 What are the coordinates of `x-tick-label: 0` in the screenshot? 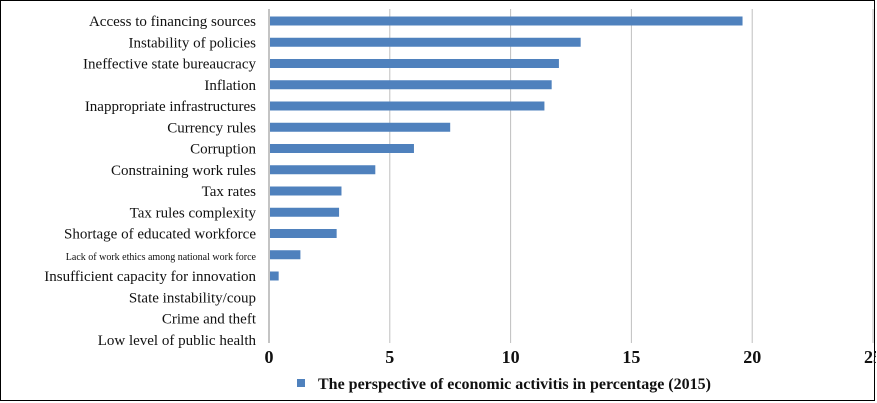 It's located at (269, 357).